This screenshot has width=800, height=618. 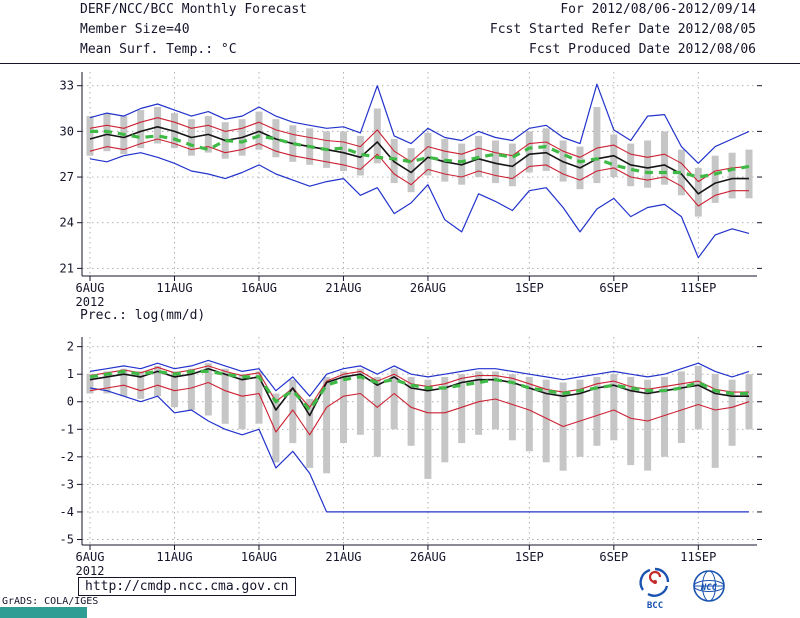 I want to click on page-title: DERF/NCC/BCC Monthly Forecast, so click(x=193, y=9).